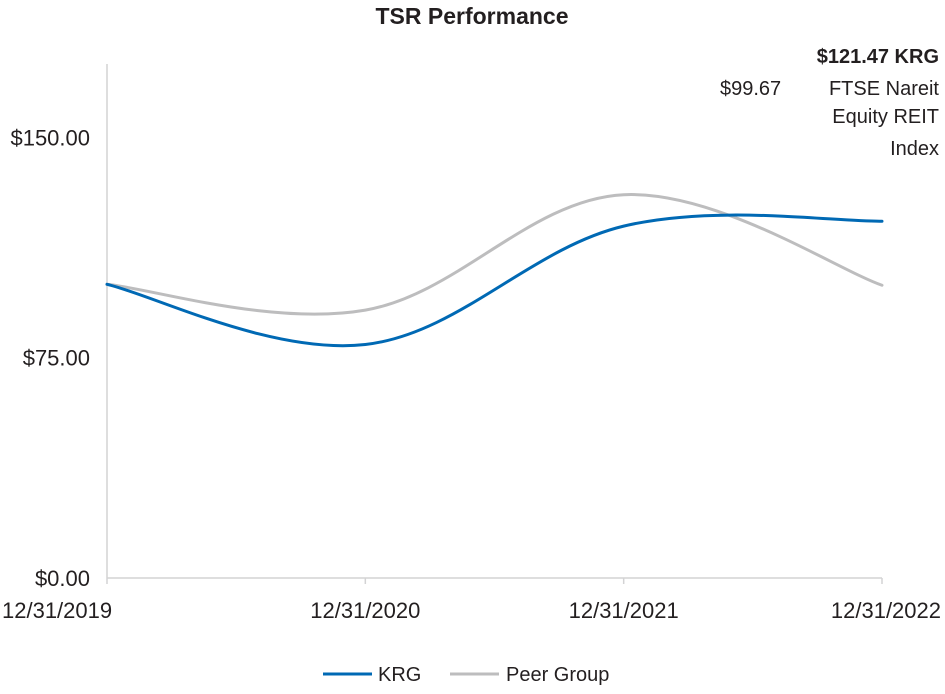  I want to click on peer-name-line: Index, so click(914, 149).